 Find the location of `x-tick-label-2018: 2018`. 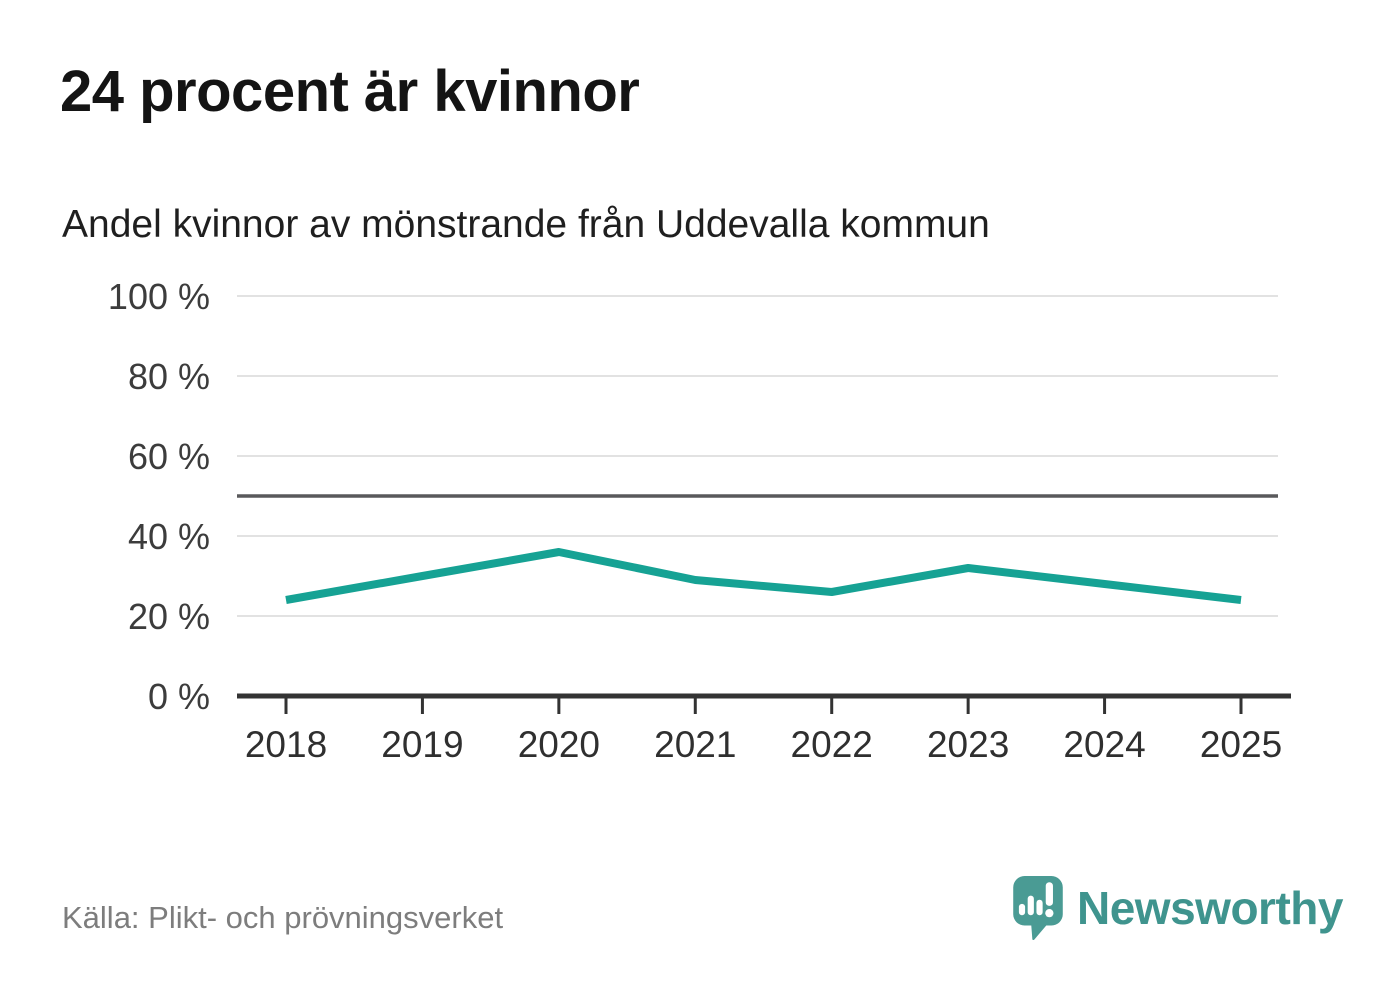

x-tick-label-2018: 2018 is located at coordinates (286, 744).